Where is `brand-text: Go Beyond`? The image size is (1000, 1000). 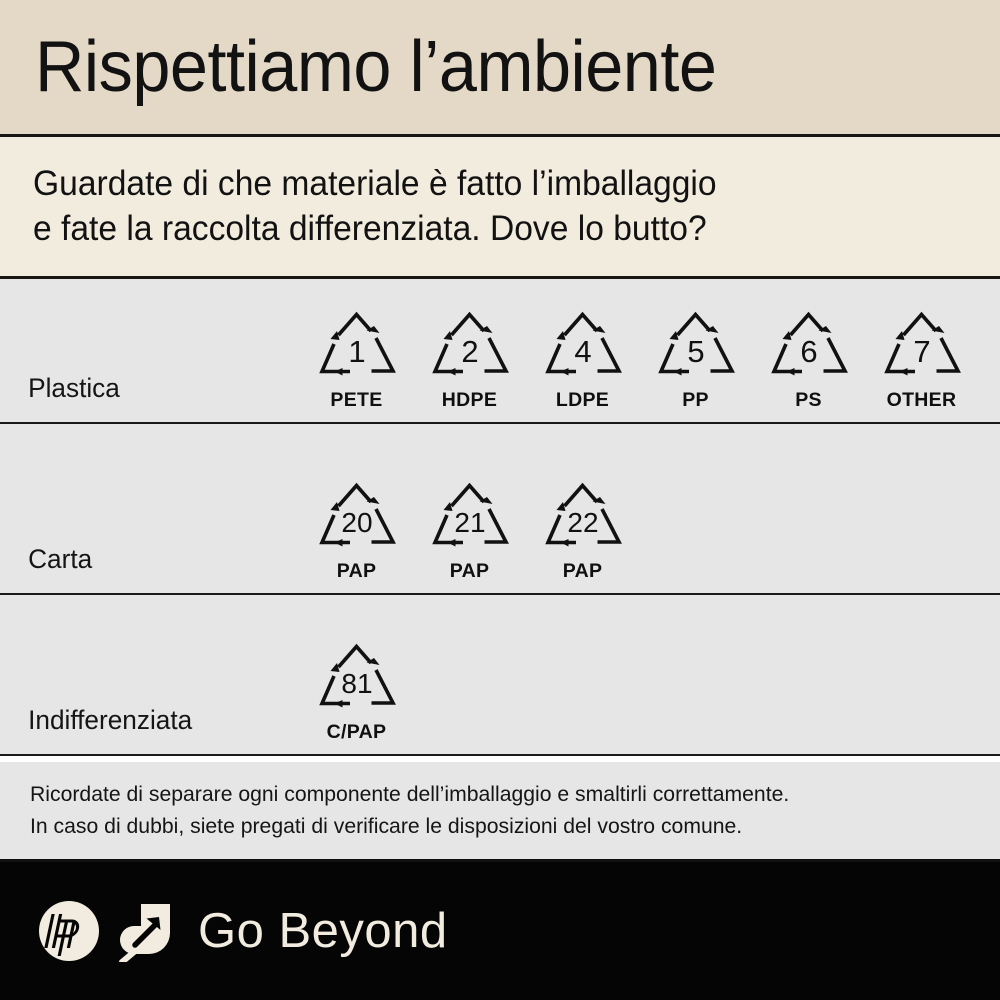
brand-text: Go Beyond is located at coordinates (323, 931).